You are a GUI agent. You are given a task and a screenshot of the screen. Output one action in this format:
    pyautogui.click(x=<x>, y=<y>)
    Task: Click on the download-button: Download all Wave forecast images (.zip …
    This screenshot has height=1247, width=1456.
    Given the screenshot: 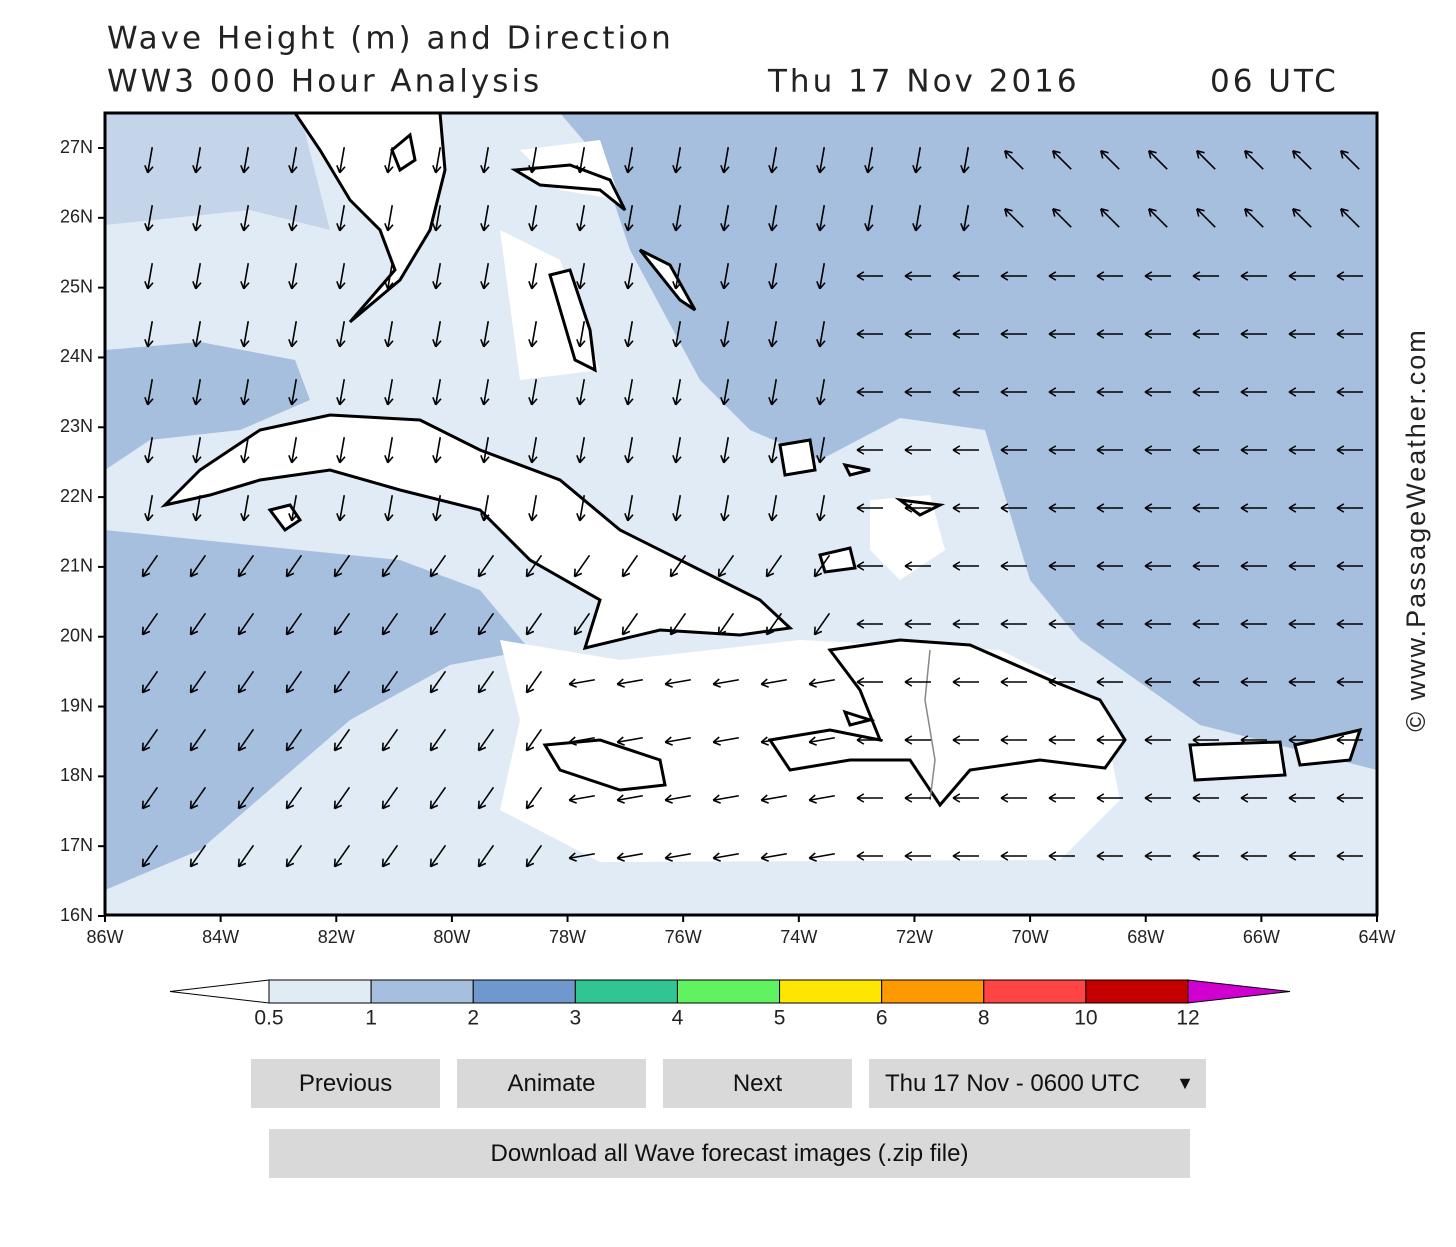 What is the action you would take?
    pyautogui.click(x=729, y=1153)
    